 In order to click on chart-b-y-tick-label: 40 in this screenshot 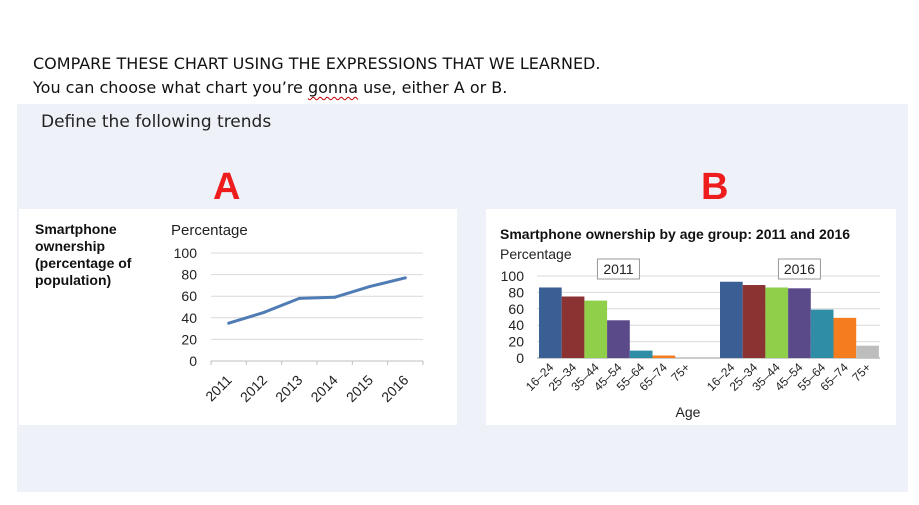, I will do `click(516, 325)`.